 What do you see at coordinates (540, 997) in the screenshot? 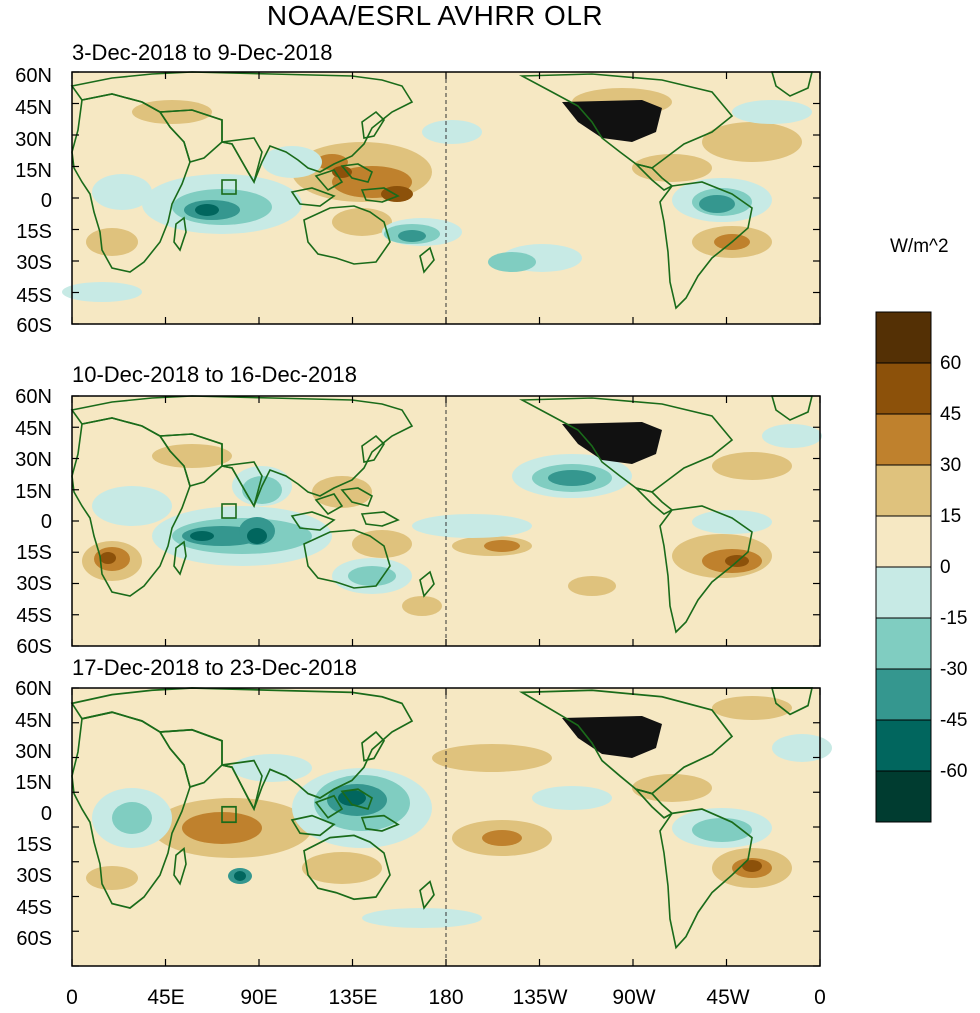
I see `lon-label: 135W` at bounding box center [540, 997].